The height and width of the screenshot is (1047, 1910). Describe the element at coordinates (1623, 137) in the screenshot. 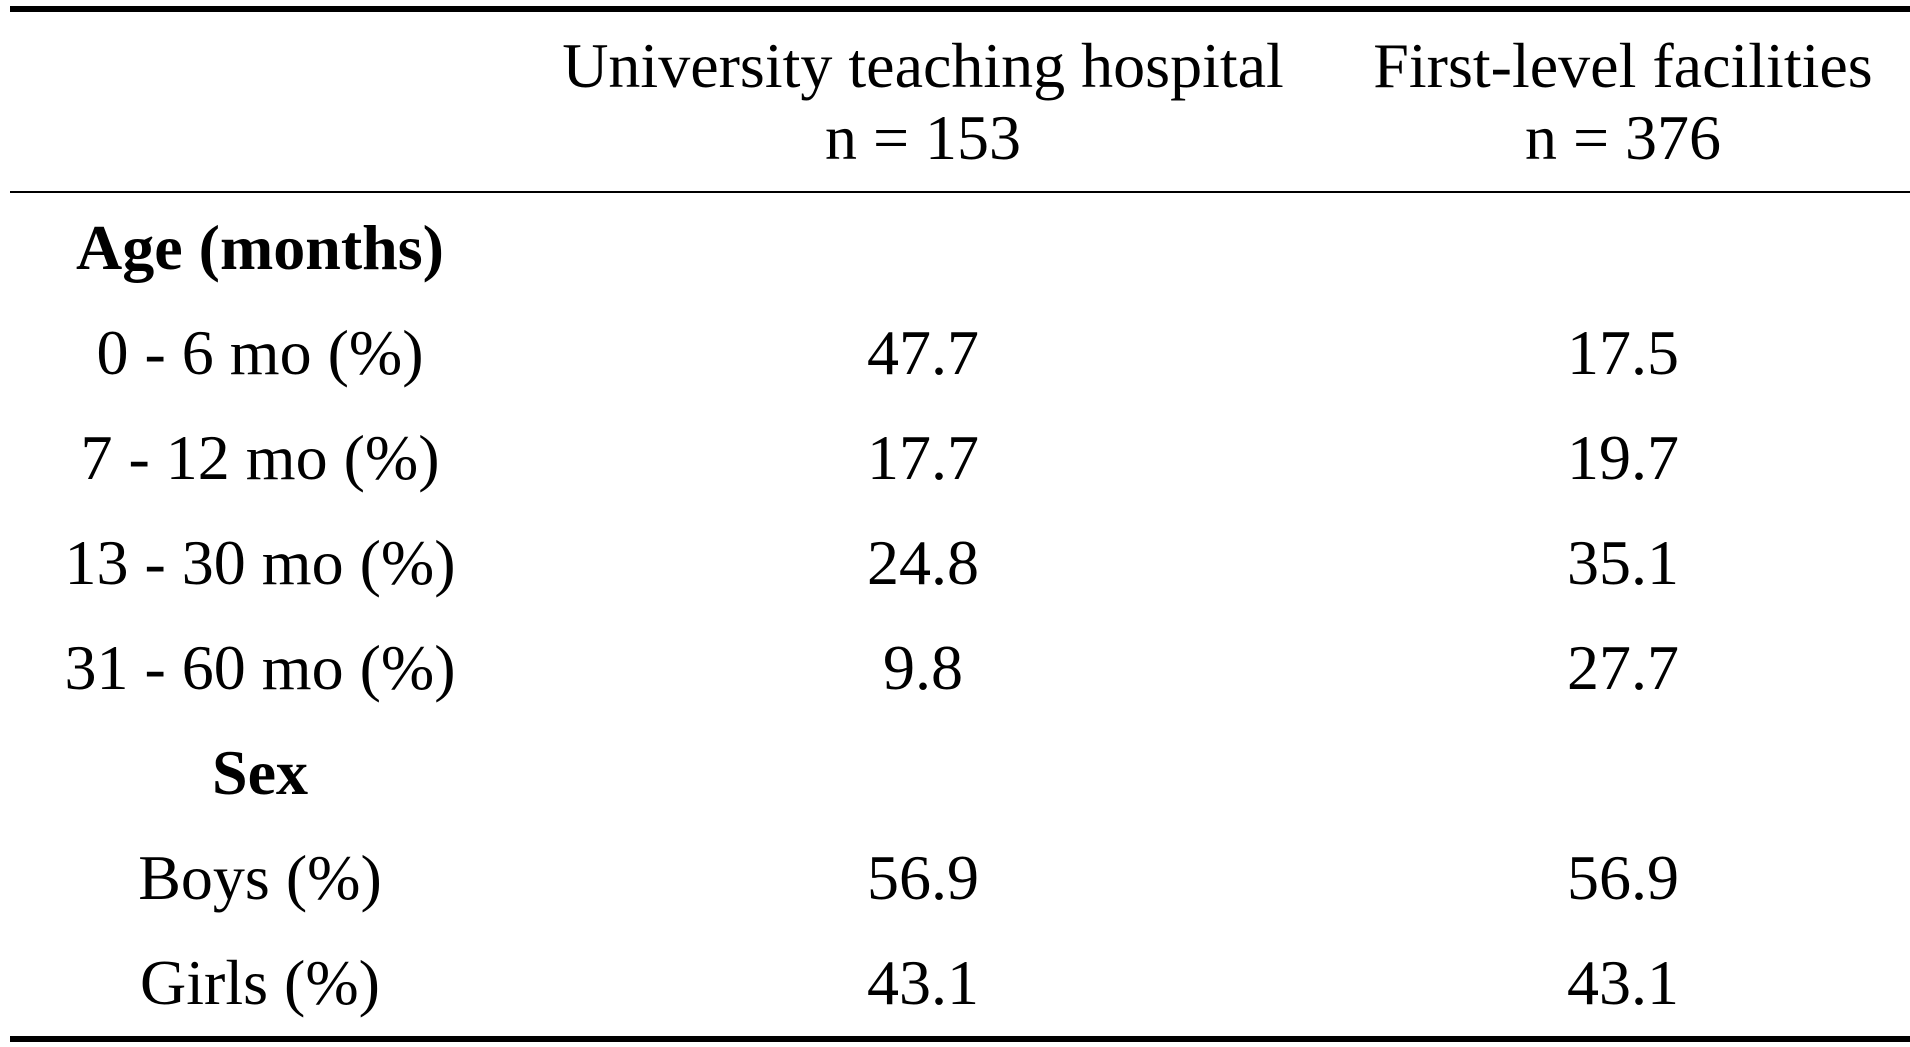

I see `column-header-count: n = 376` at that location.